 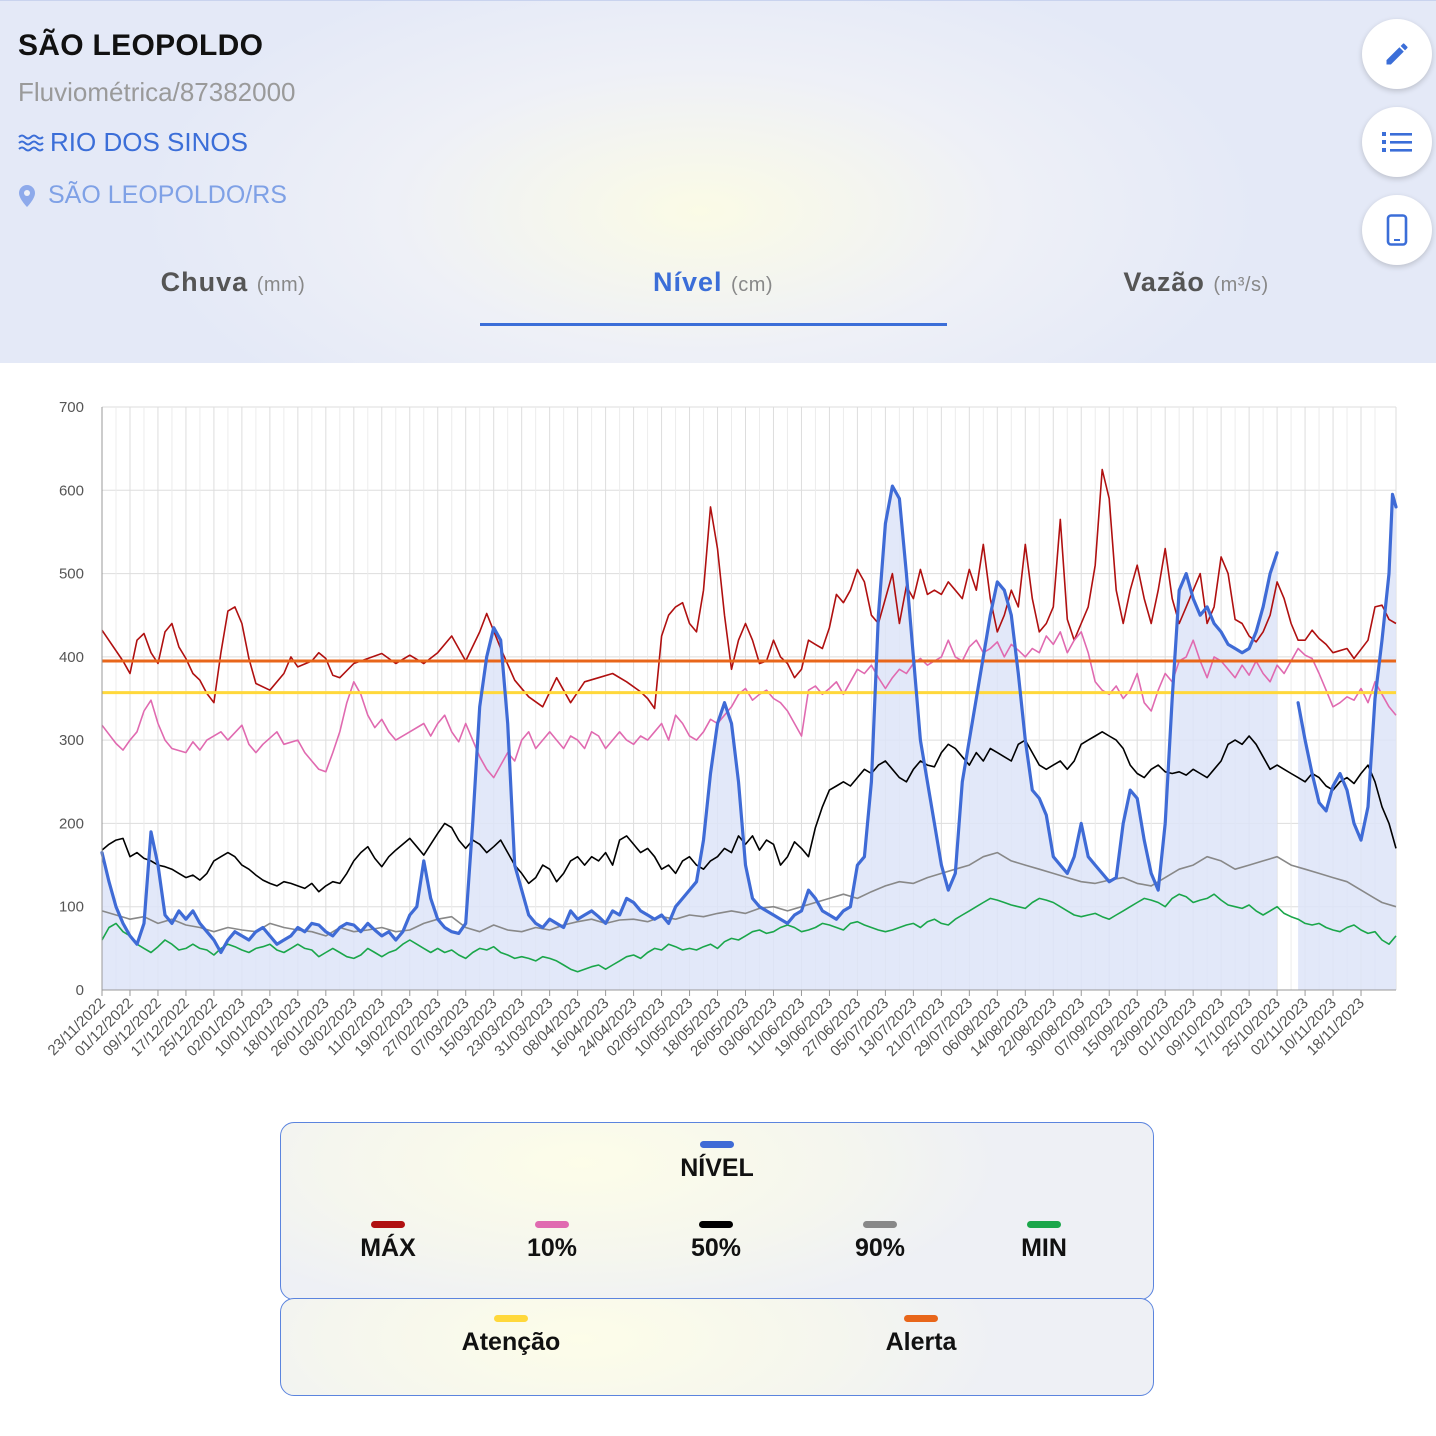 What do you see at coordinates (167, 195) in the screenshot?
I see `city-name: SÃO LEOPOLDO/RS` at bounding box center [167, 195].